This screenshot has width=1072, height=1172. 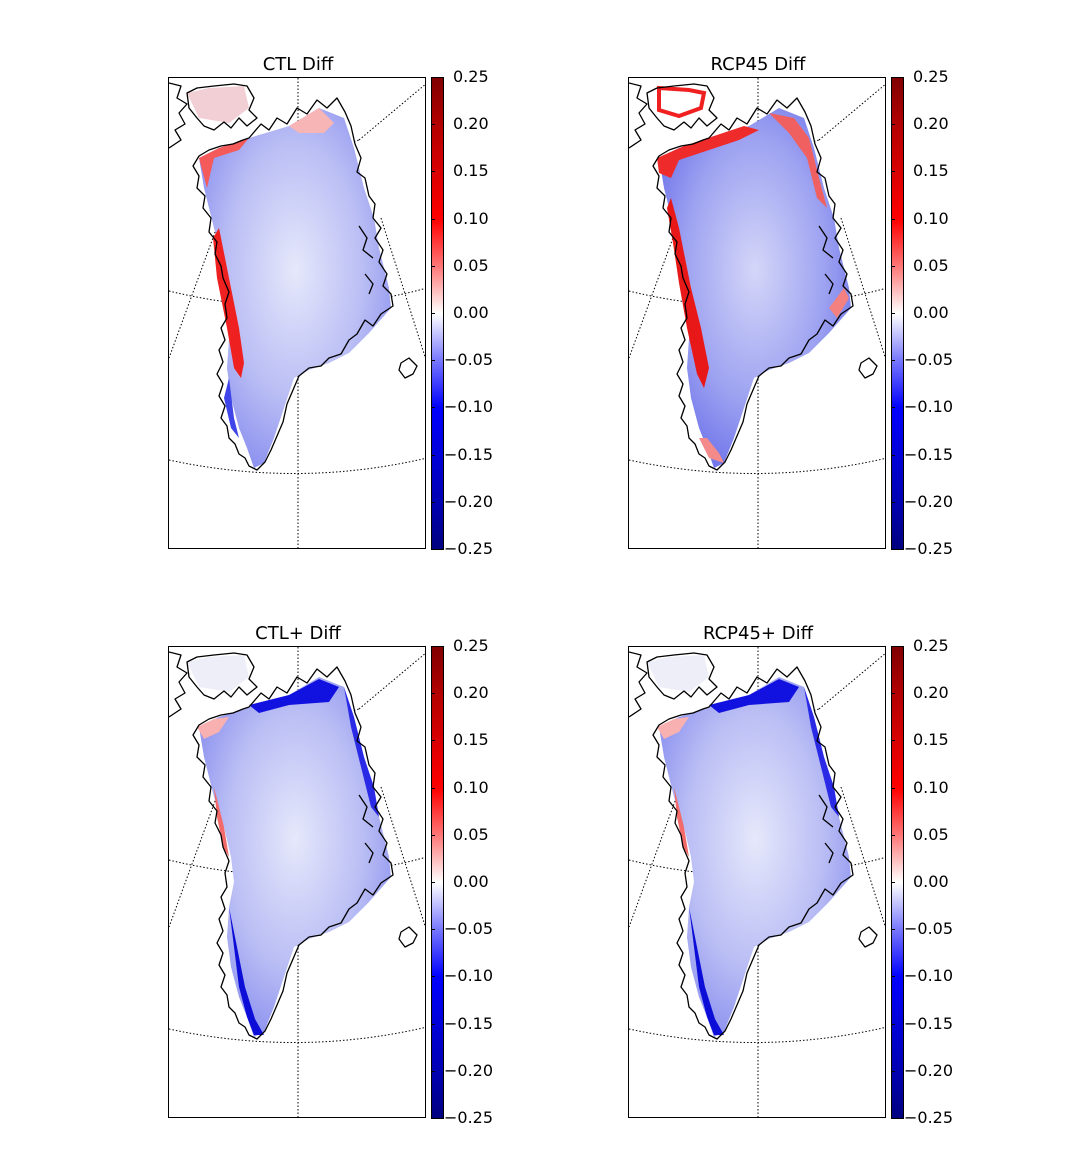 What do you see at coordinates (757, 633) in the screenshot?
I see `panel-title-rcp45-plus: RCP45+ Diff` at bounding box center [757, 633].